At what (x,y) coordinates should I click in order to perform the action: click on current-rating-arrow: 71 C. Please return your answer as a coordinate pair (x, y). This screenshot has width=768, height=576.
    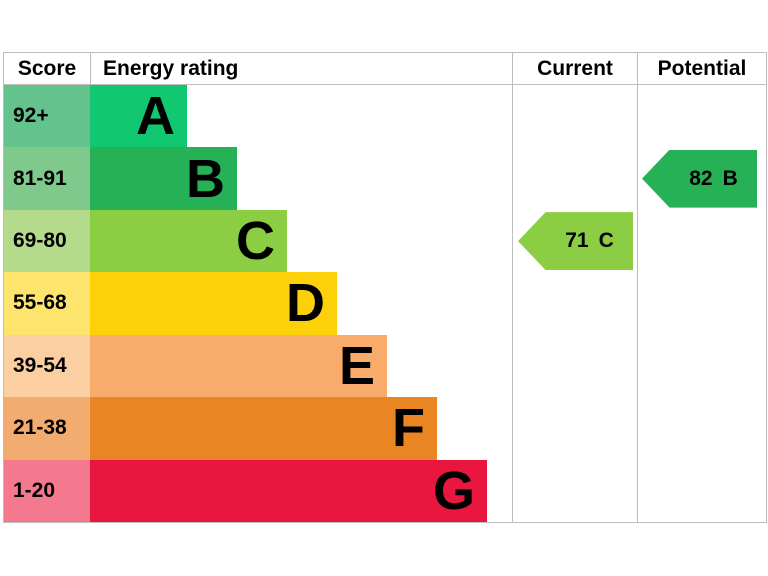
    Looking at the image, I should click on (575, 241).